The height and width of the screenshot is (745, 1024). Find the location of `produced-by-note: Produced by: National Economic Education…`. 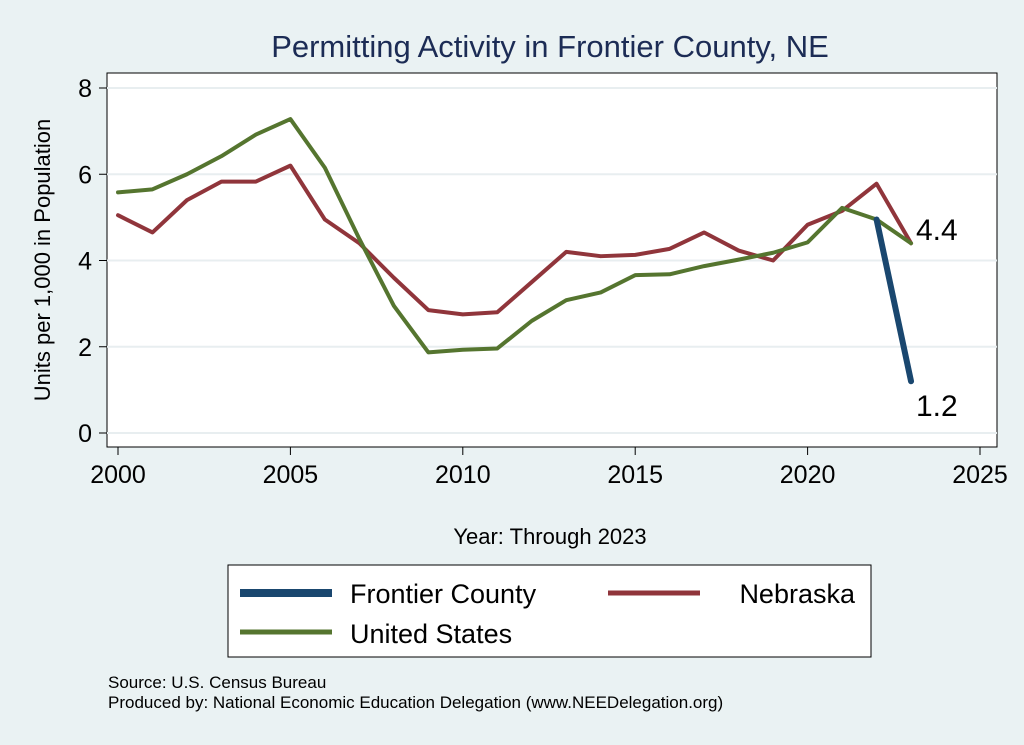

produced-by-note: Produced by: National Economic Education… is located at coordinates (415, 702).